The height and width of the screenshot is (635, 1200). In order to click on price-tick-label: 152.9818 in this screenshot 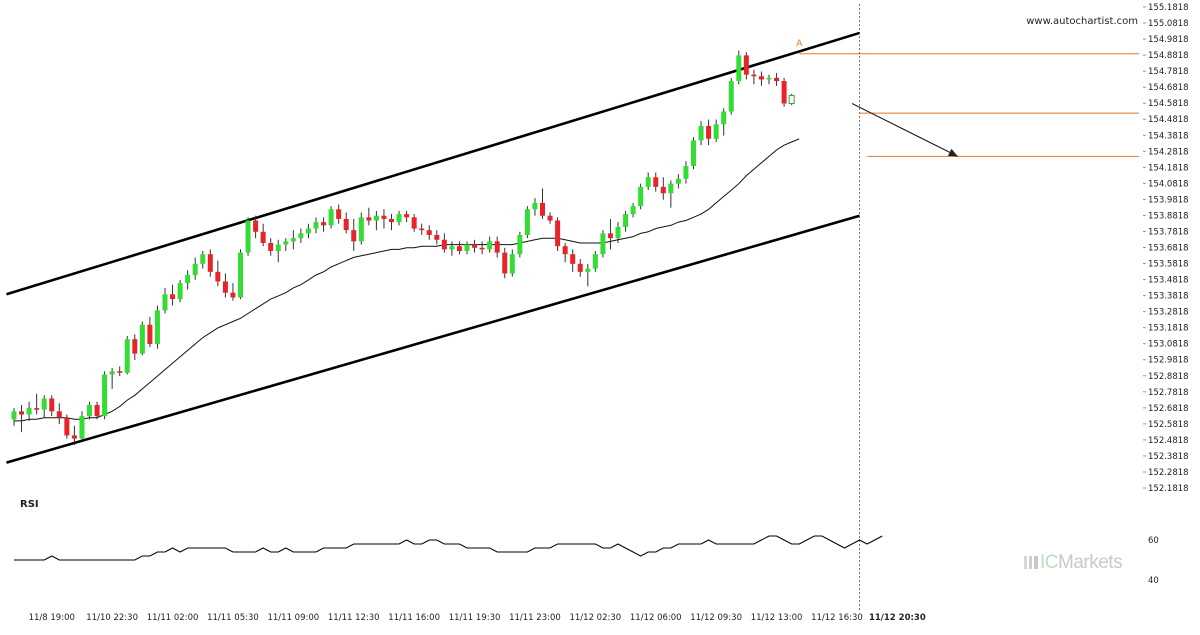, I will do `click(1168, 361)`.